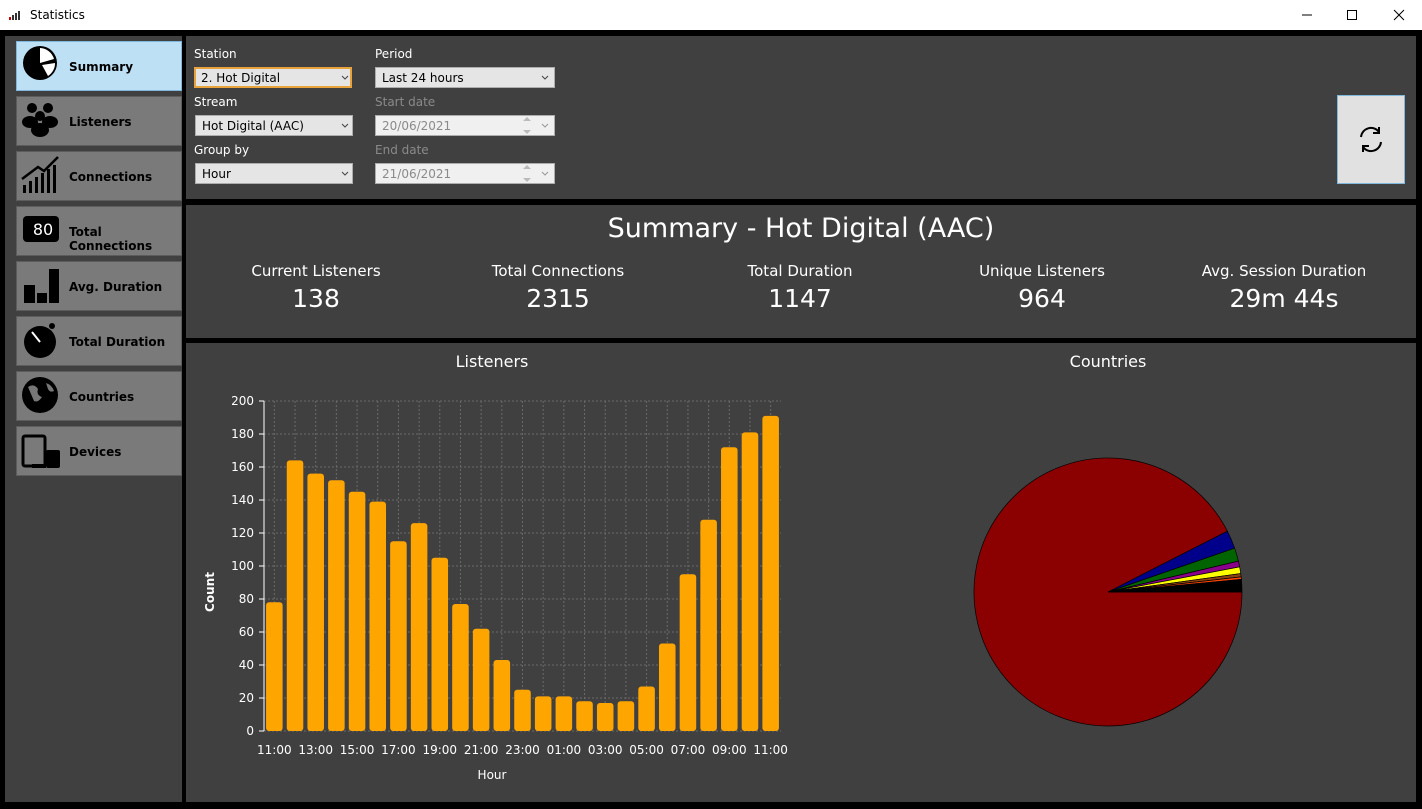 The image size is (1422, 809). Describe the element at coordinates (216, 102) in the screenshot. I see `stream-label: Stream` at that location.